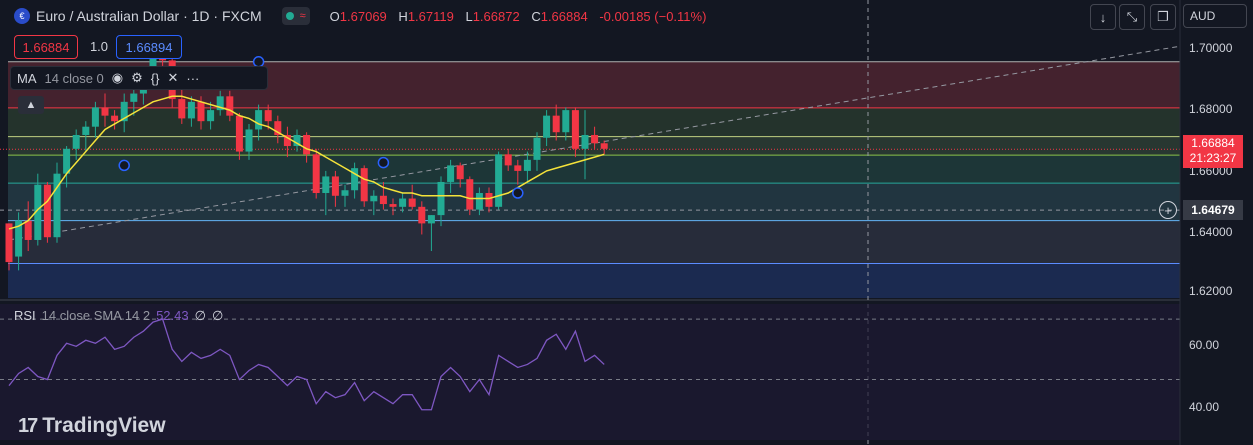  What do you see at coordinates (1211, 48) in the screenshot?
I see `price-axis-label: 1.70000` at bounding box center [1211, 48].